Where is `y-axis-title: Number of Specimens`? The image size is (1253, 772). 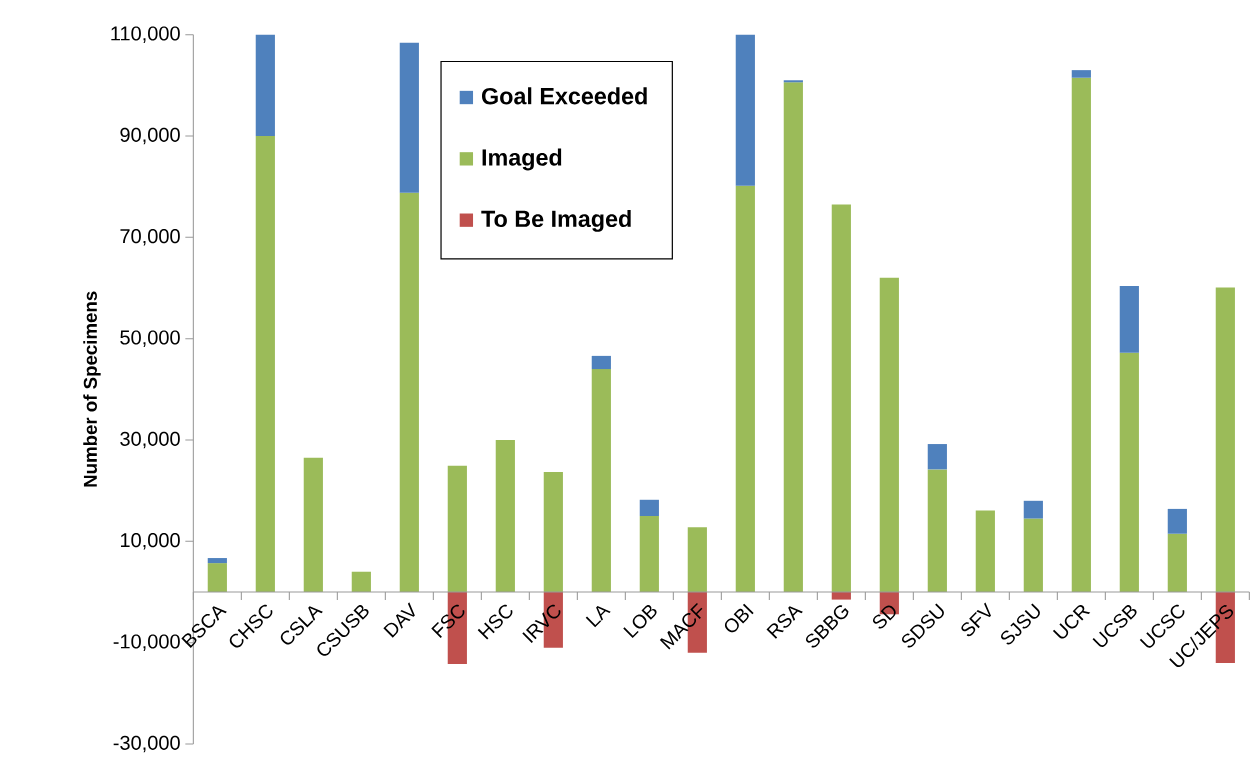
y-axis-title: Number of Specimens is located at coordinates (92, 389).